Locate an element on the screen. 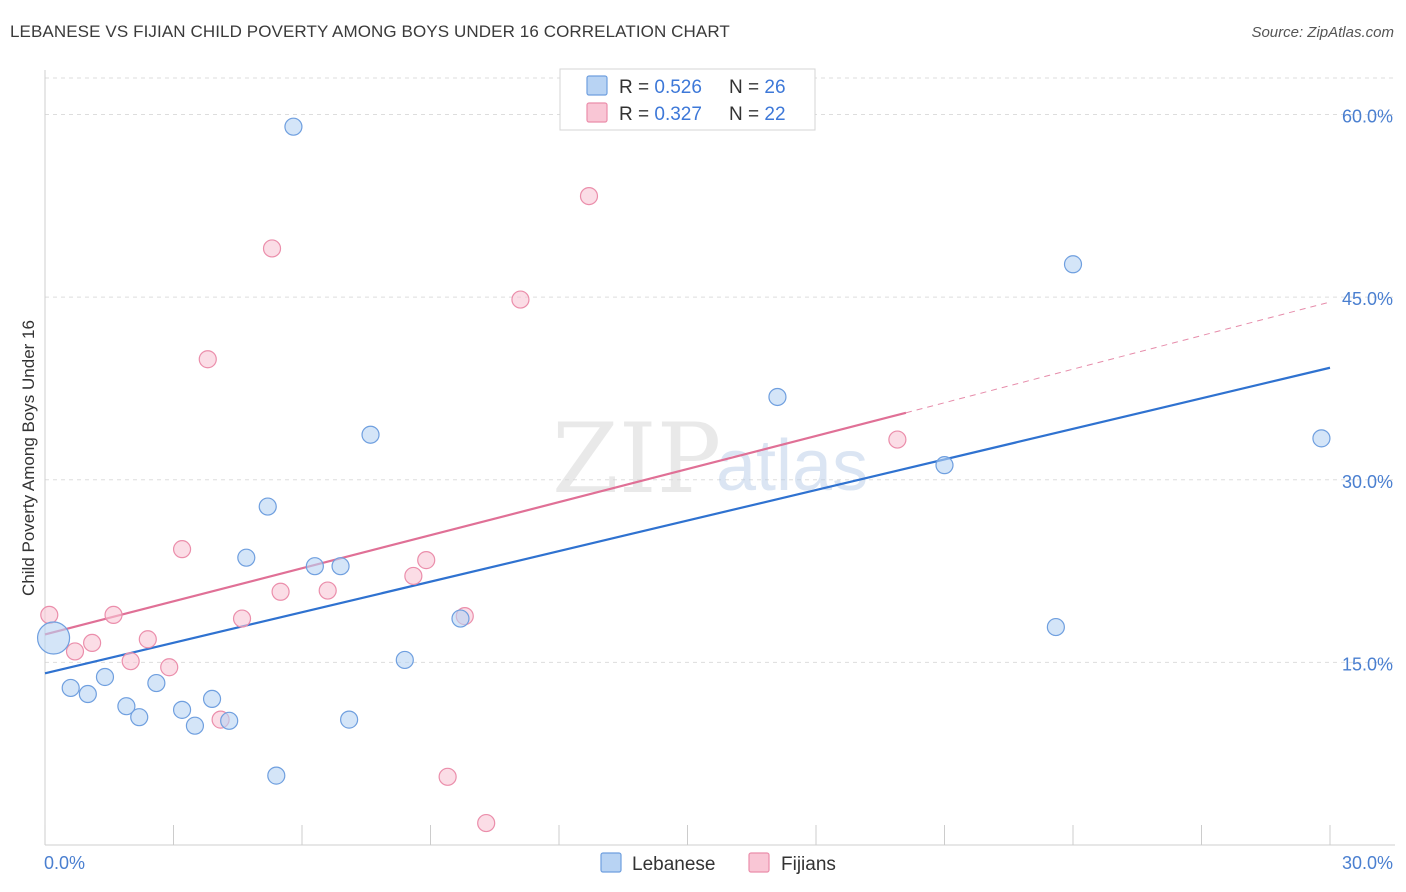 This screenshot has height=892, width=1406. legend-n-value-lebanese: 26 is located at coordinates (774, 87).